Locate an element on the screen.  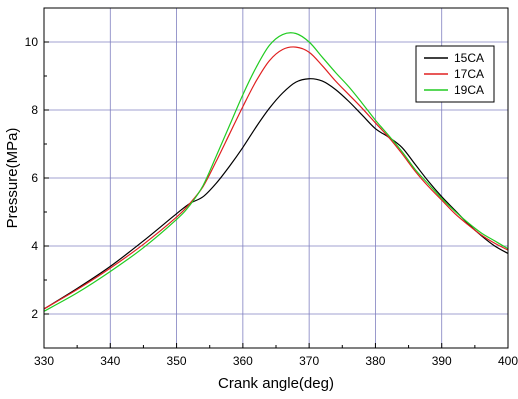
y-tick-label: 8 is located at coordinates (34, 110).